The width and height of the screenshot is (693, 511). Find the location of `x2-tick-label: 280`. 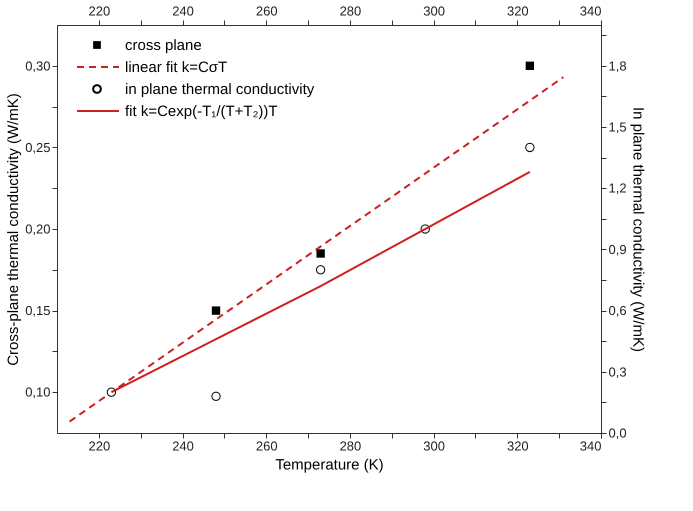

x2-tick-label: 280 is located at coordinates (351, 11).